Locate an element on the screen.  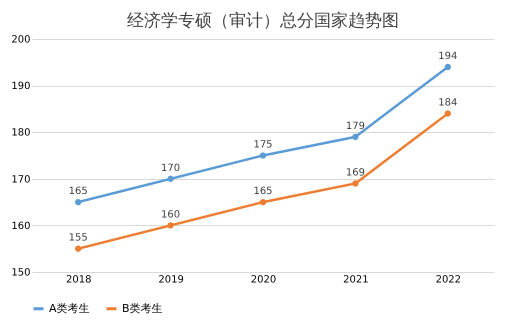
x-tick-label: 2019 is located at coordinates (171, 280).